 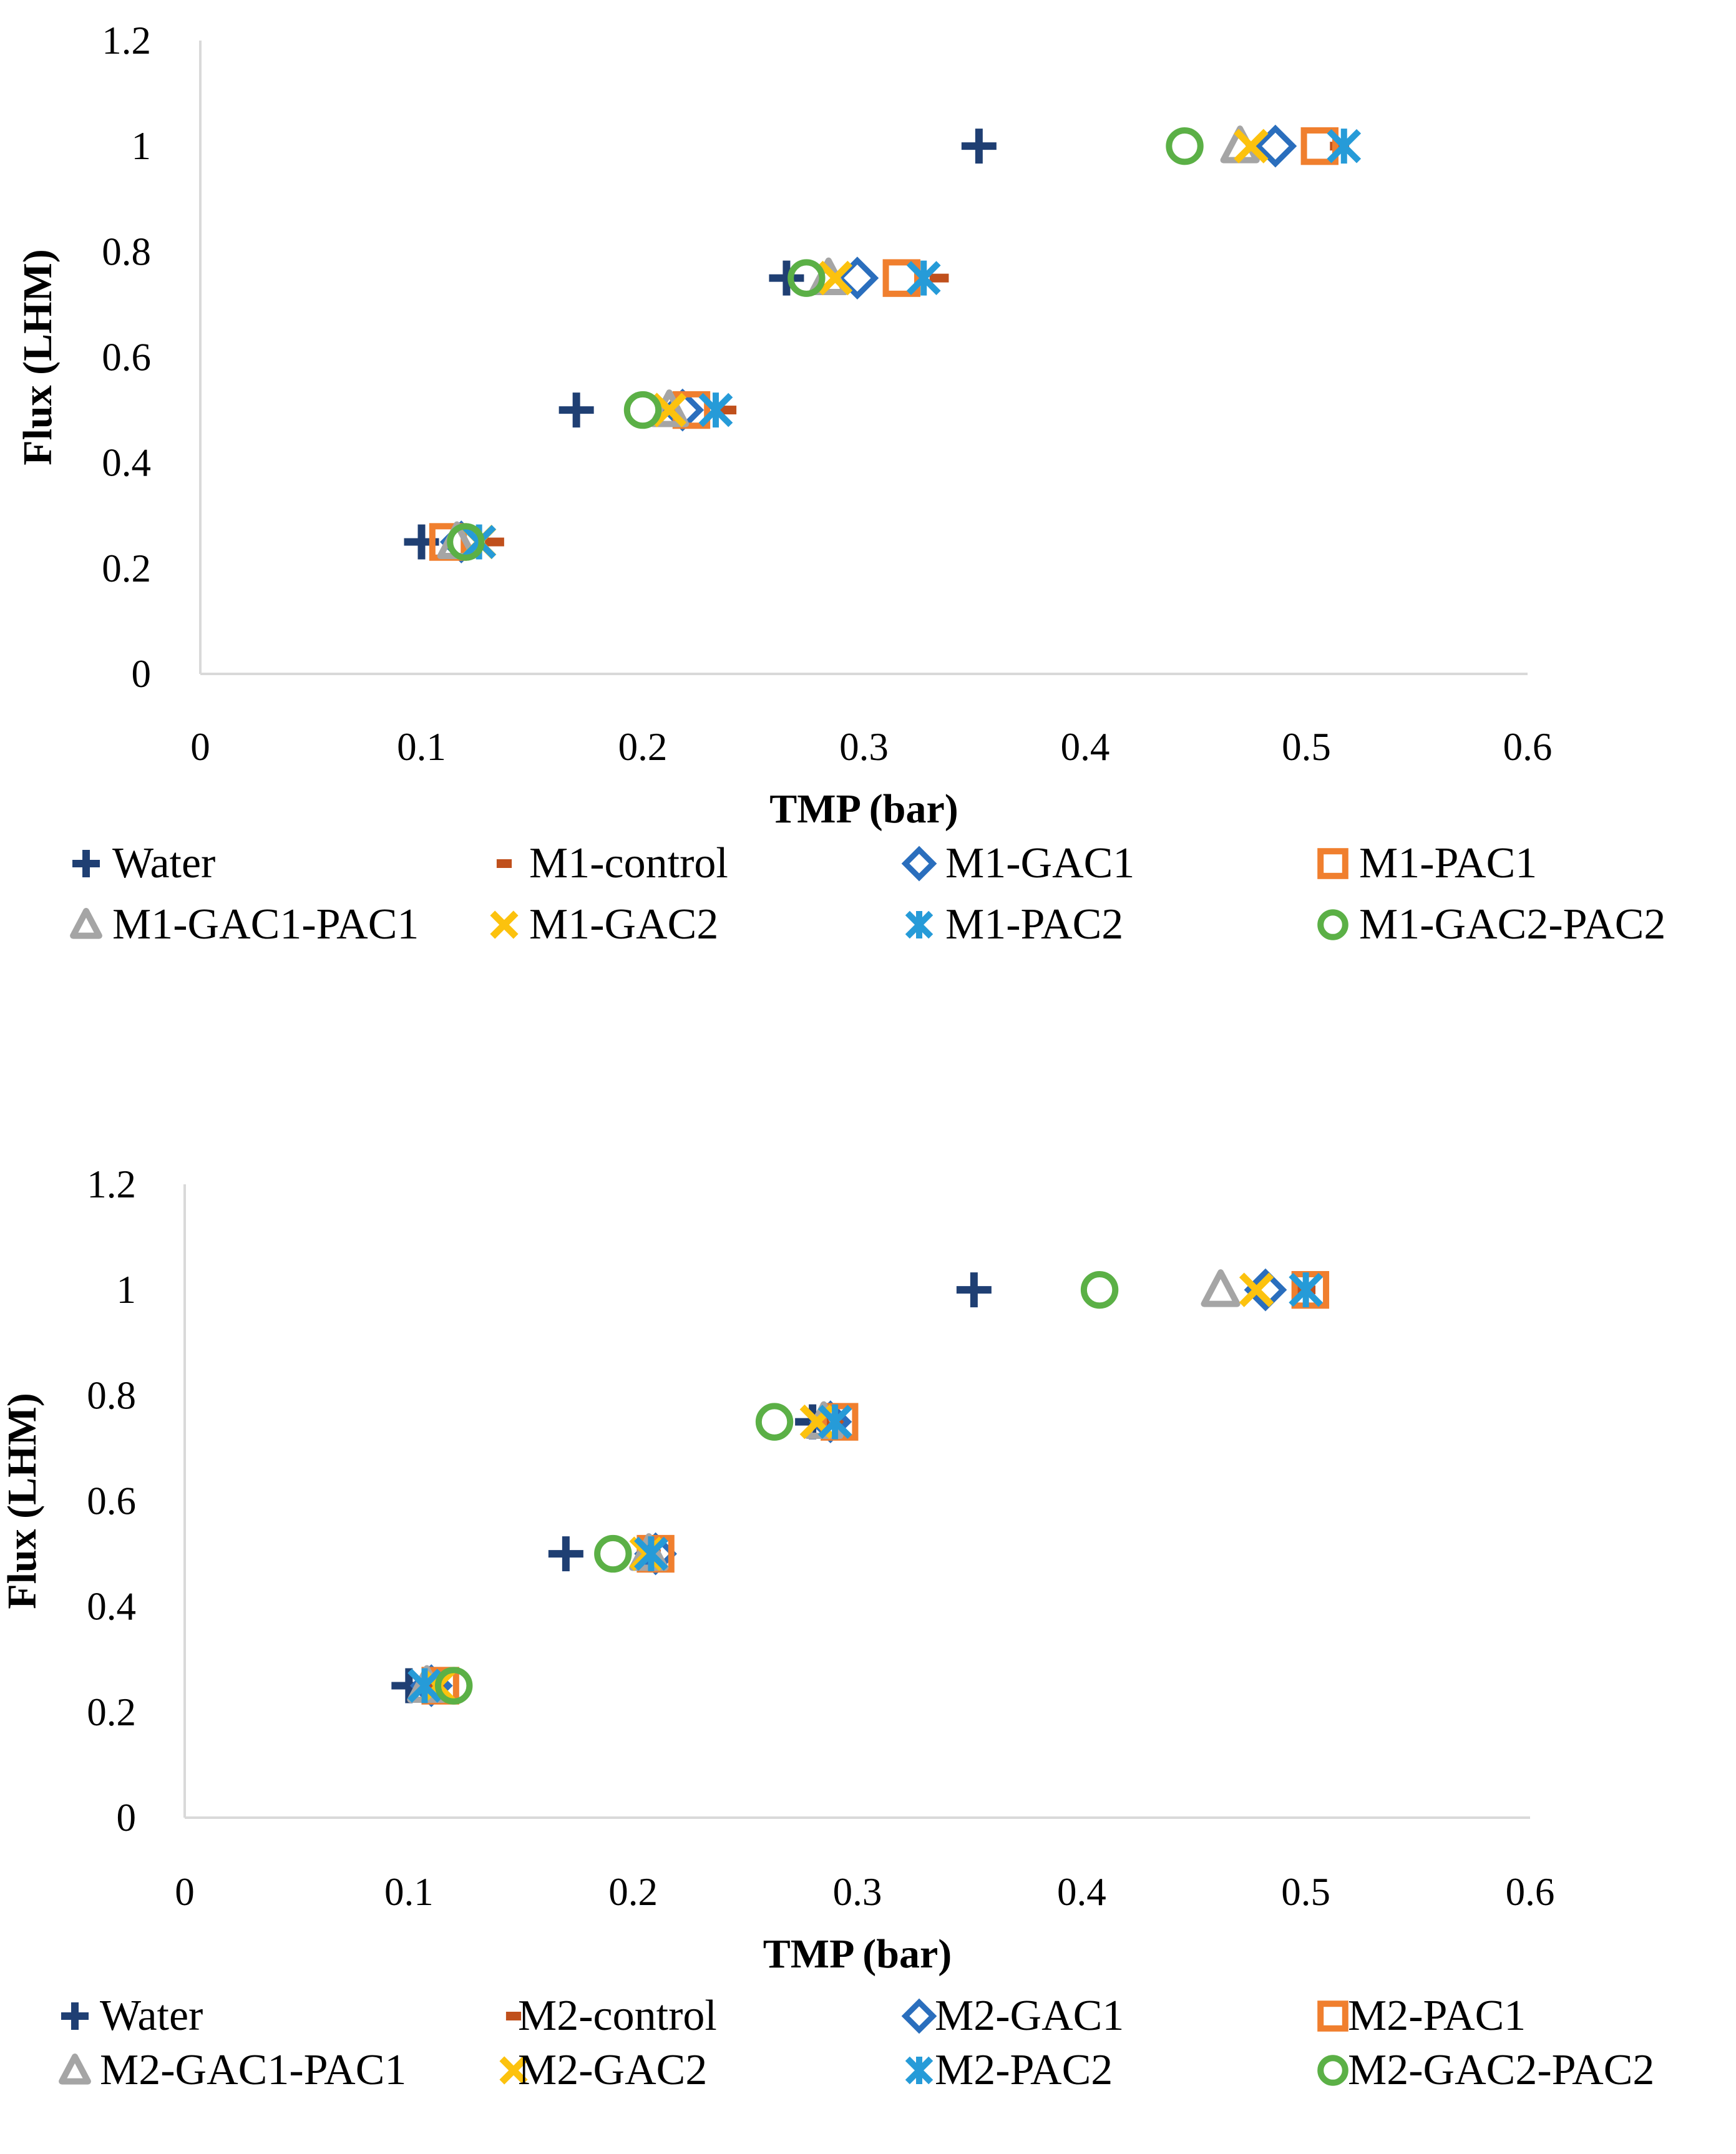 I want to click on legend-label: M1-PAC1, so click(x=1448, y=863).